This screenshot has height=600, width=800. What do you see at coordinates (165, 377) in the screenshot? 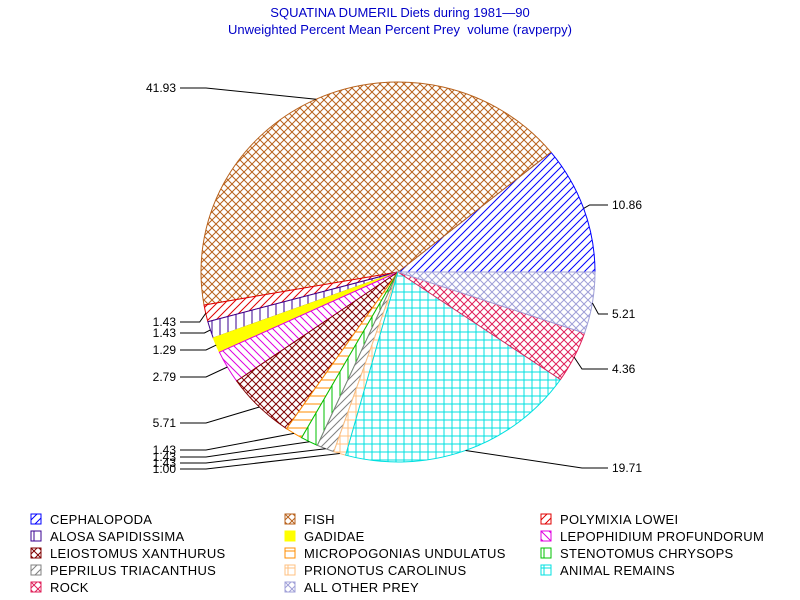
I see `slice-value-label: 2.79` at bounding box center [165, 377].